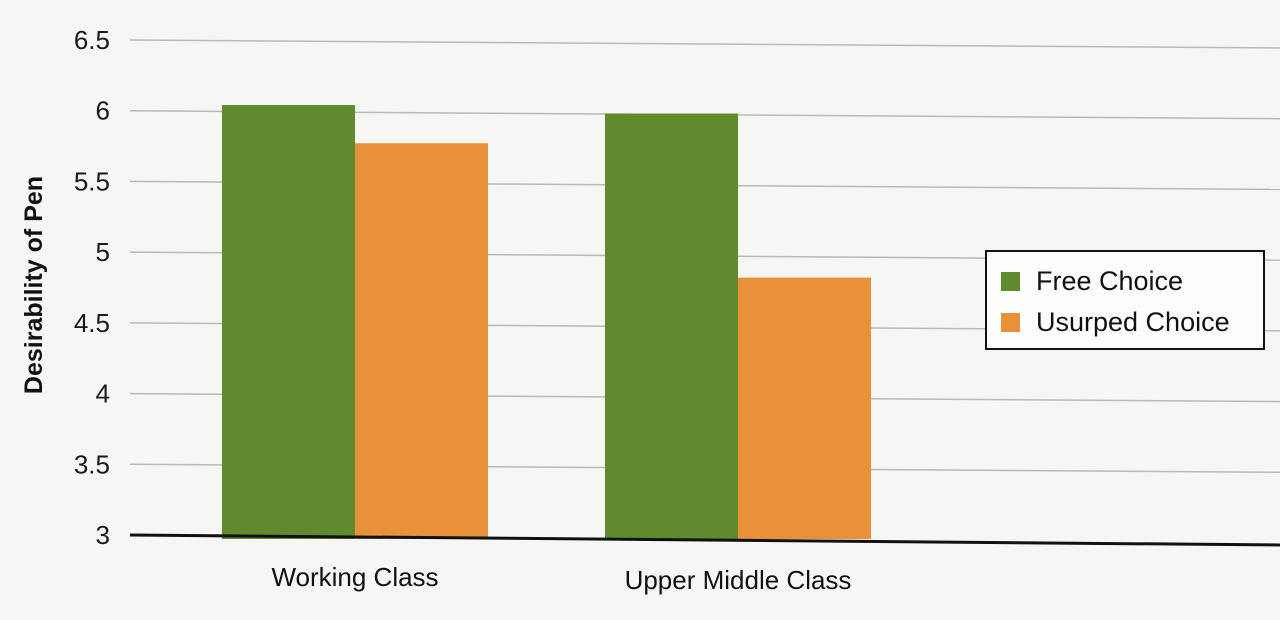 Image resolution: width=1280 pixels, height=620 pixels. Describe the element at coordinates (103, 394) in the screenshot. I see `y-tick-label: 4` at that location.